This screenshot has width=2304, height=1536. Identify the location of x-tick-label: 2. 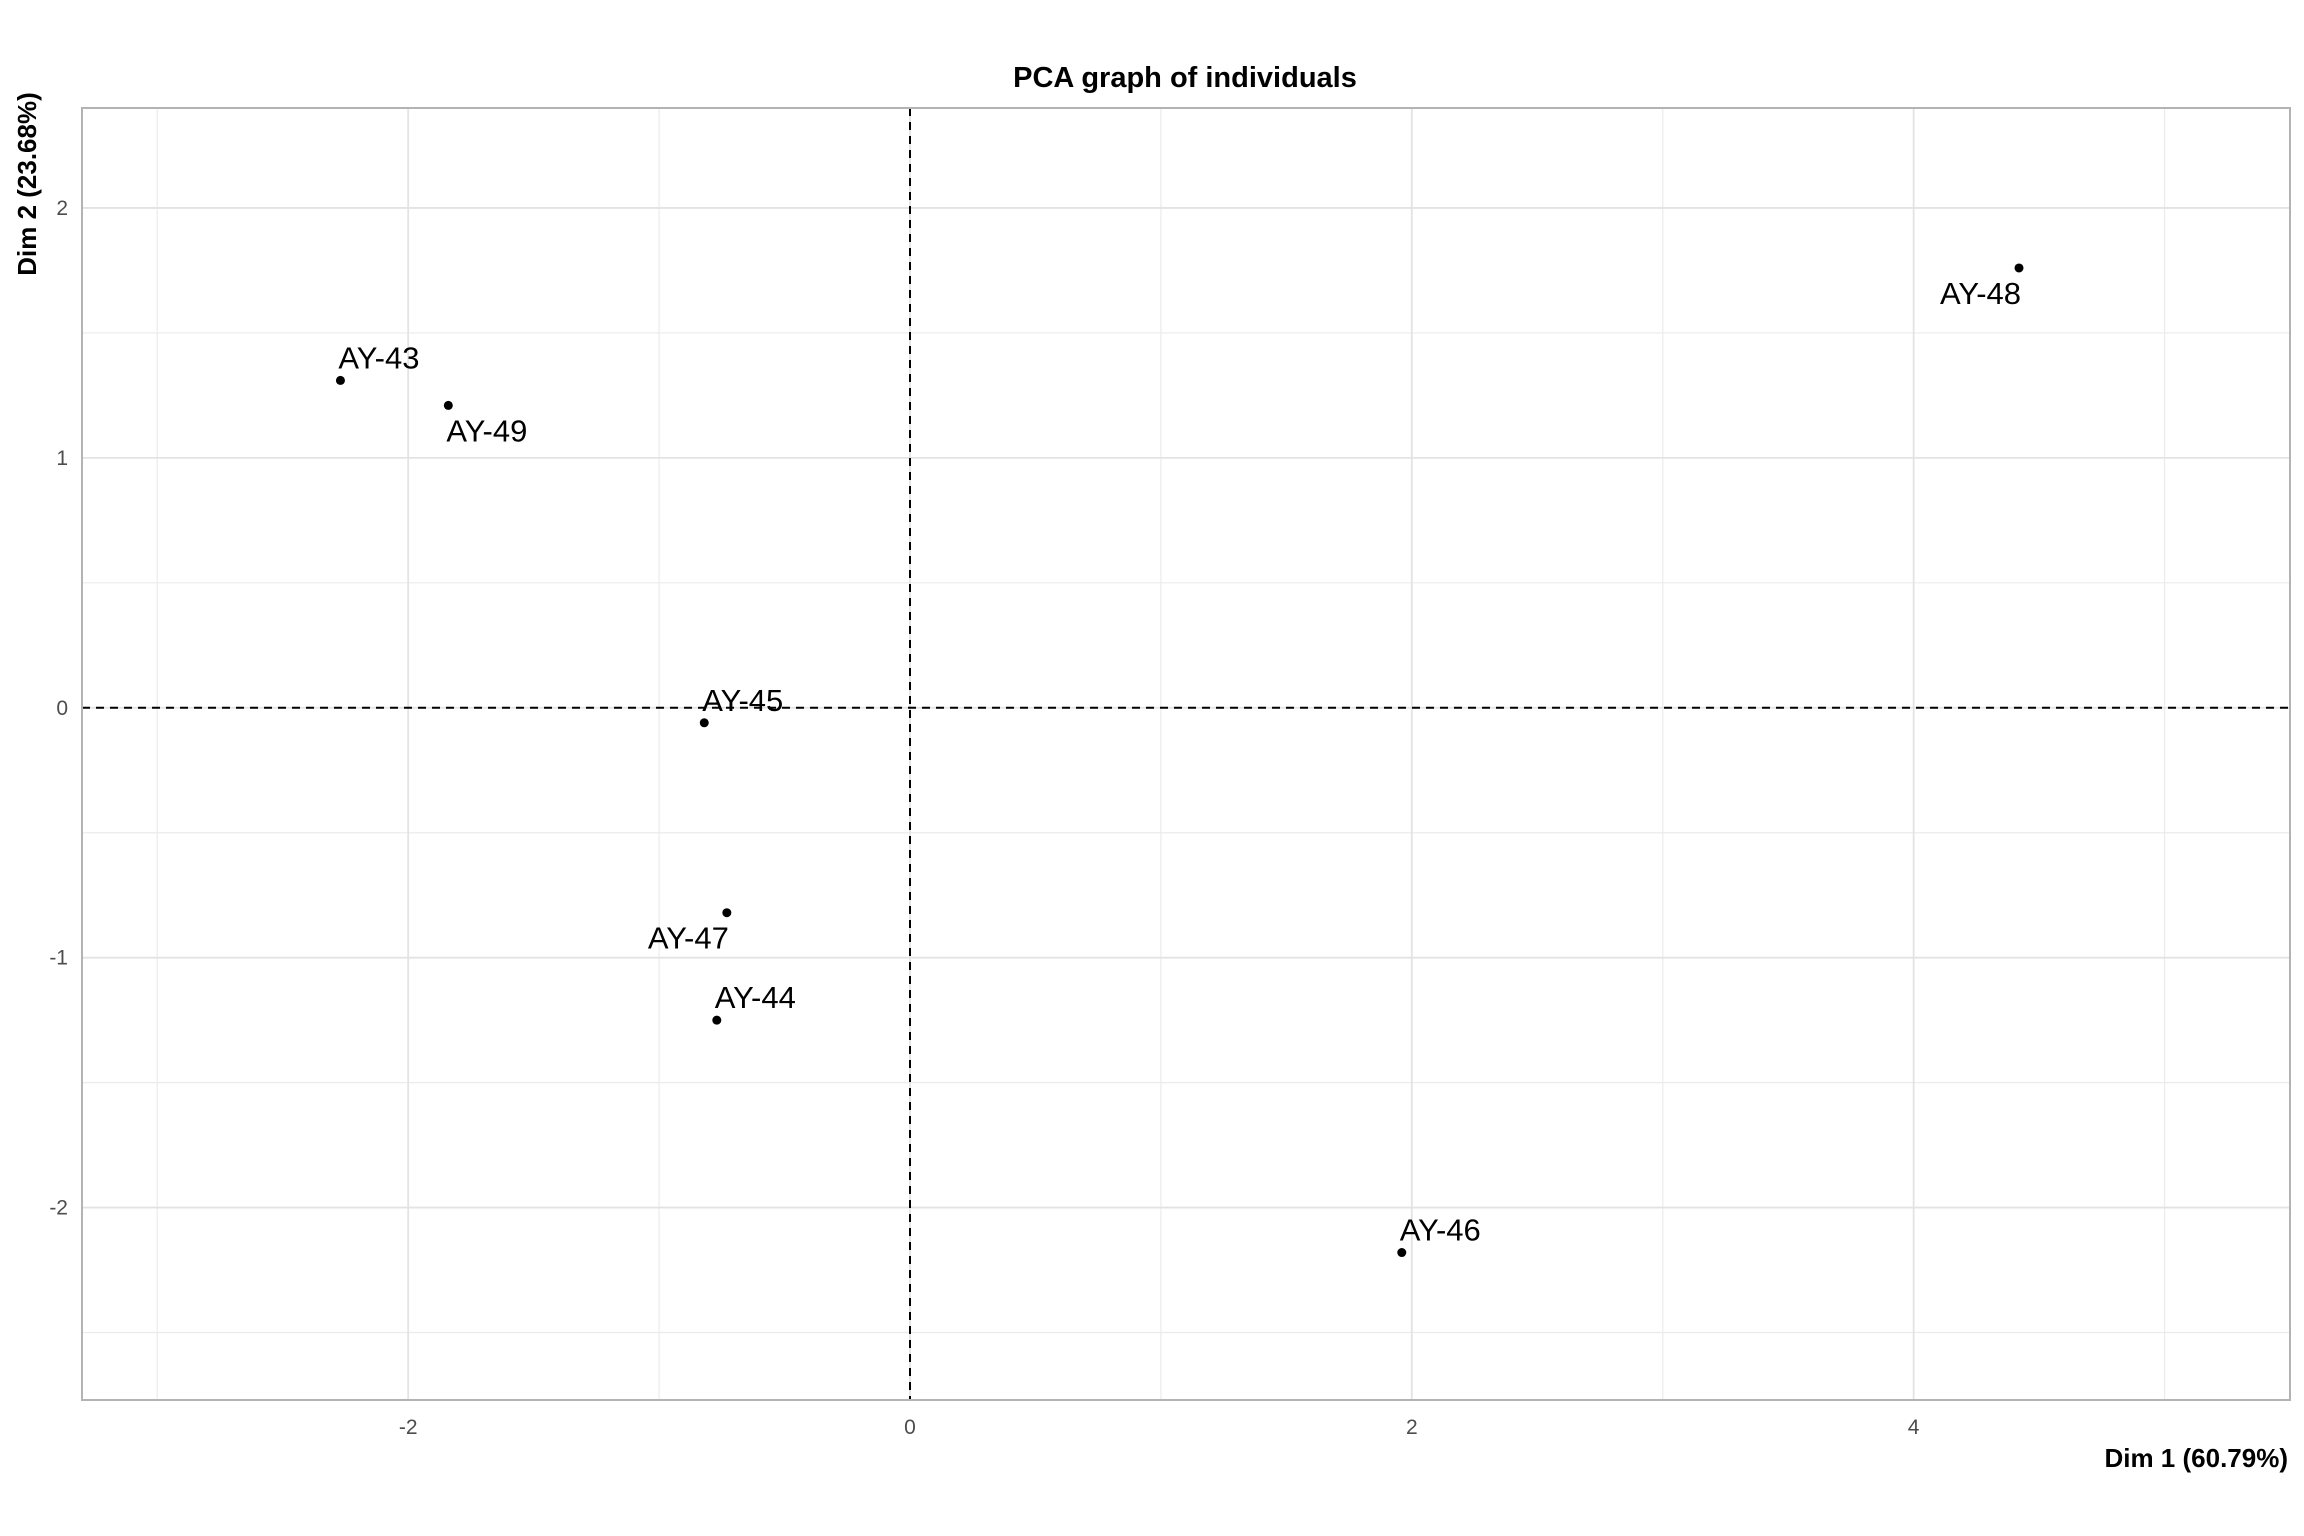
(1412, 1427).